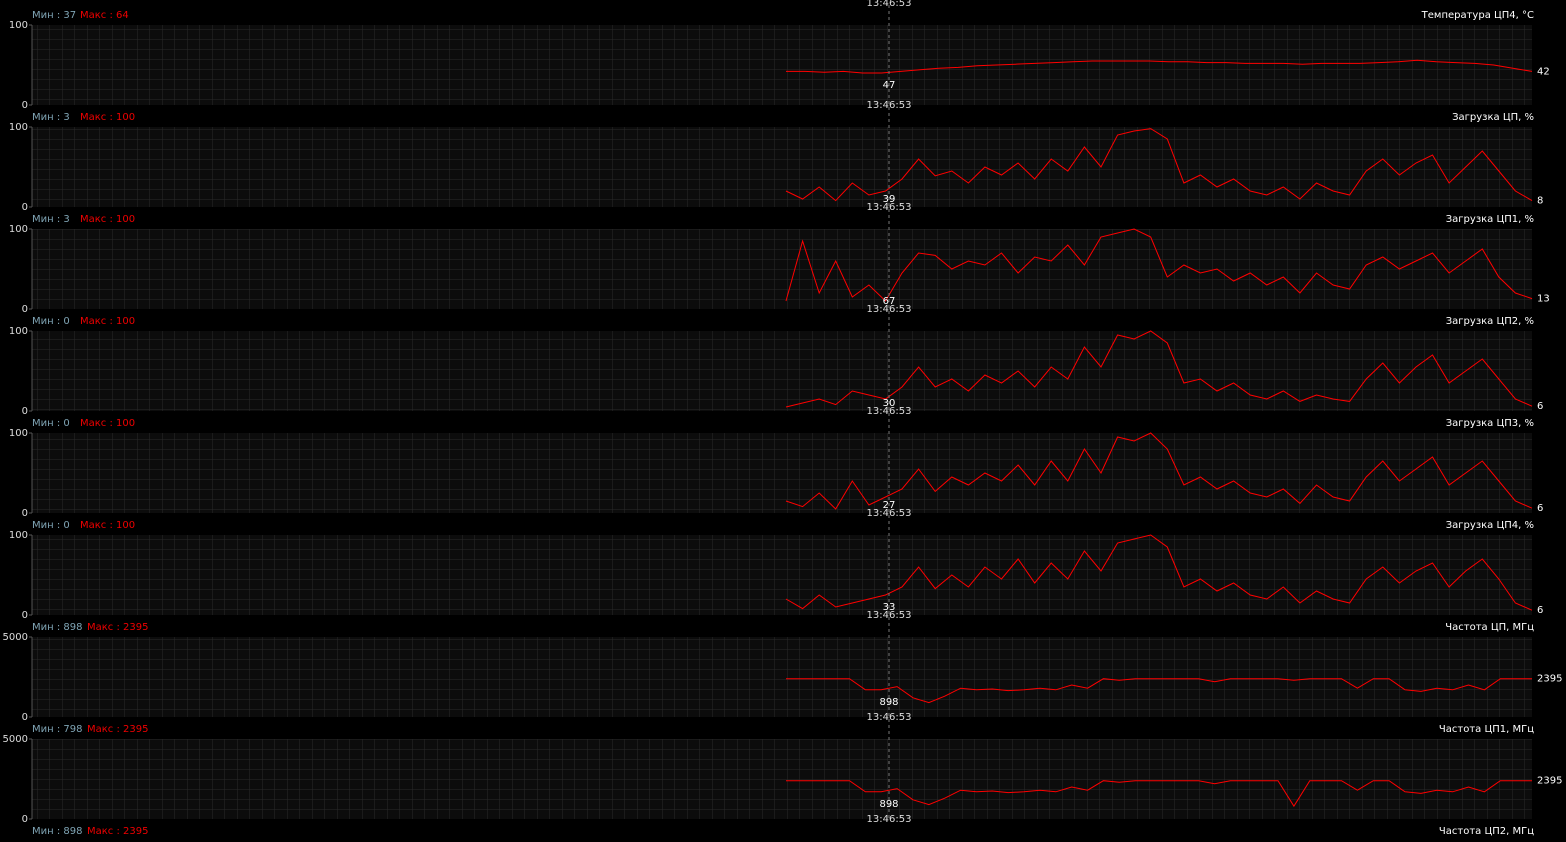 The width and height of the screenshot is (1566, 842). What do you see at coordinates (1490, 423) in the screenshot?
I see `panel-title: Загрузка ЦП3, %` at bounding box center [1490, 423].